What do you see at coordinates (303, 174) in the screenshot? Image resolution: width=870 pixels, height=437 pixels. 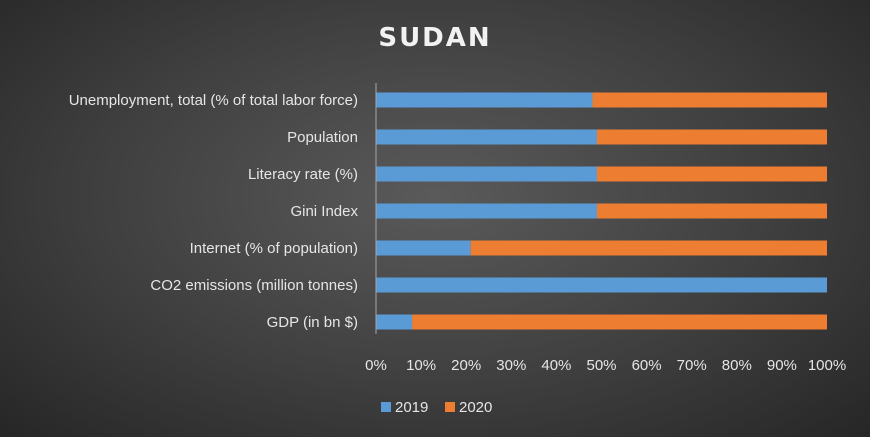 I see `category-label: Literacy rate (%)` at bounding box center [303, 174].